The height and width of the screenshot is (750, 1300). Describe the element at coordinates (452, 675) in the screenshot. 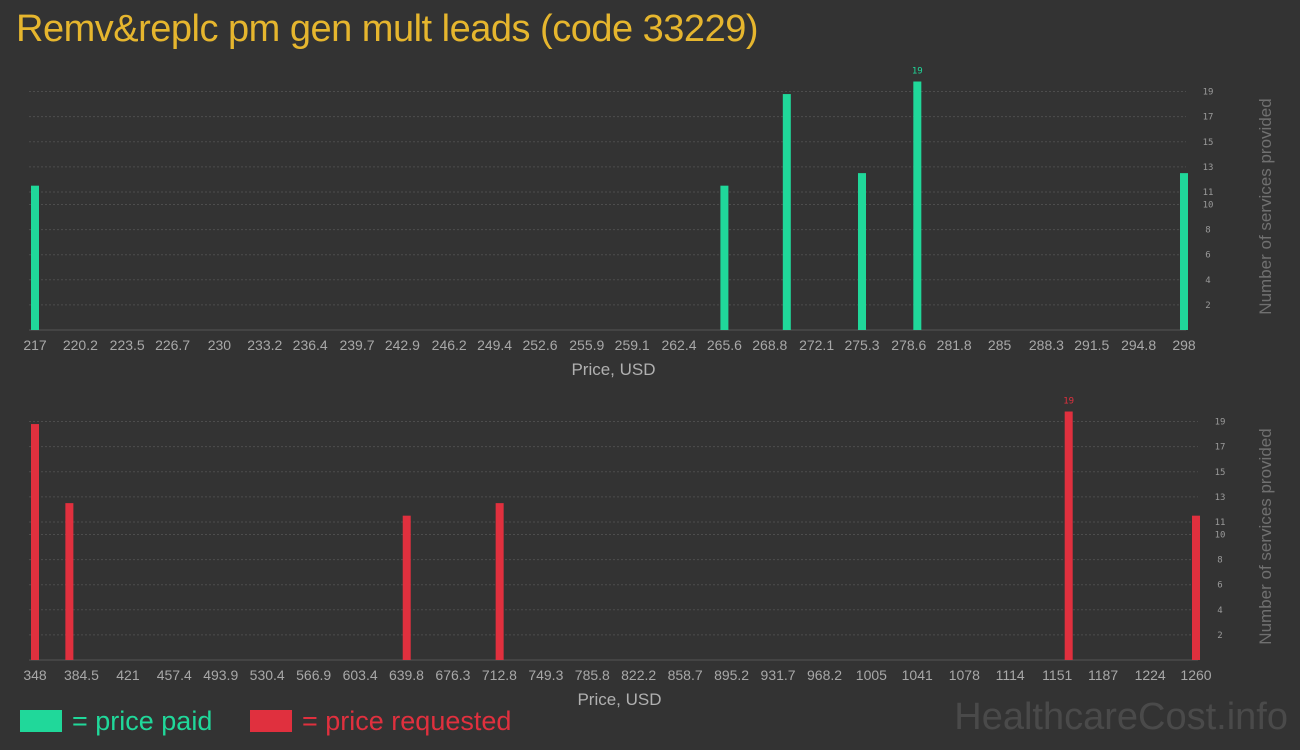

I see `x-tick-label: 676.3` at that location.